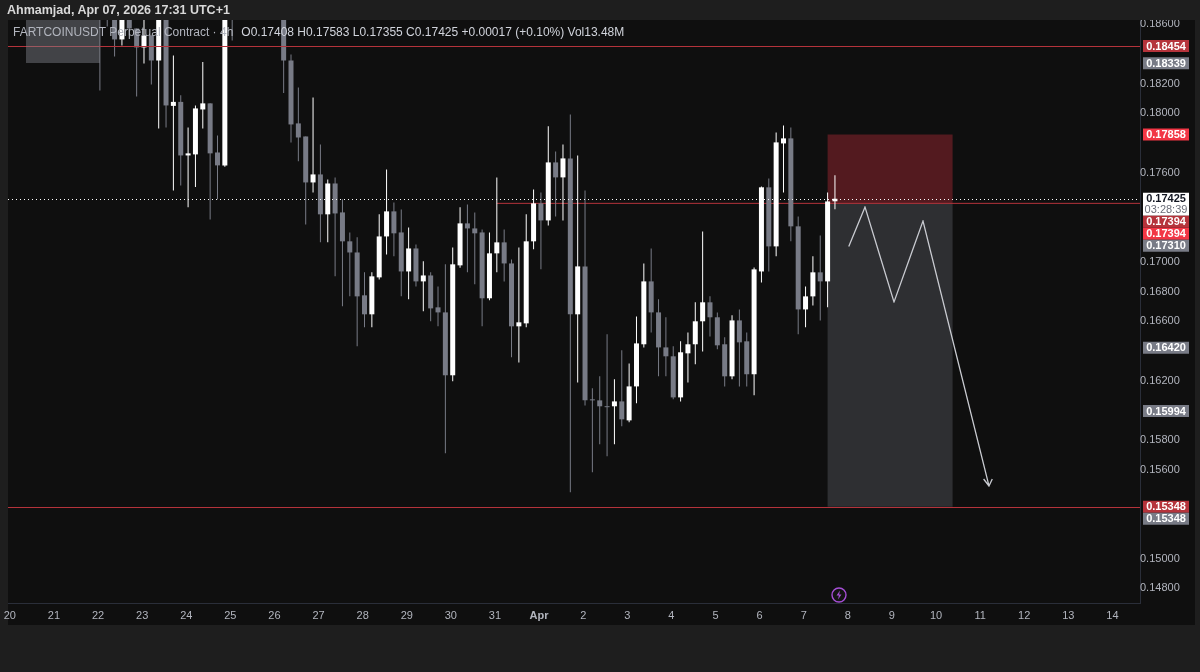 The width and height of the screenshot is (1200, 672). I want to click on x-tick-label: 12, so click(1024, 614).